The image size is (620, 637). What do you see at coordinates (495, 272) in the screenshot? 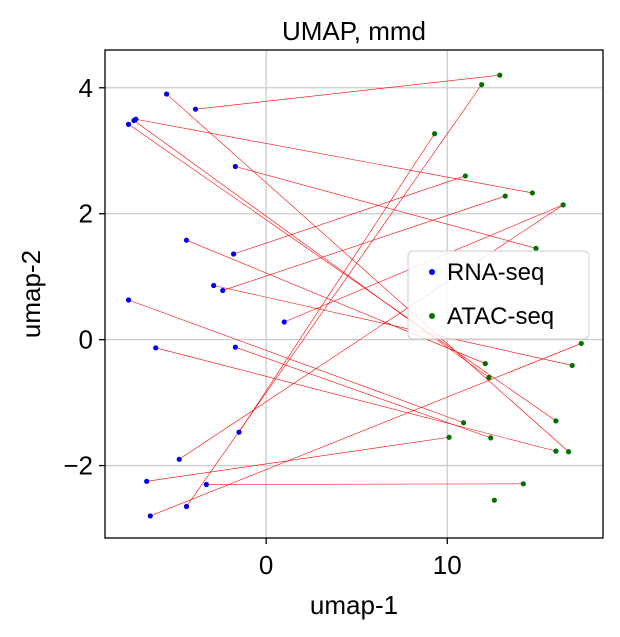
I see `legend-label-rna-seq: RNA-seq` at bounding box center [495, 272].